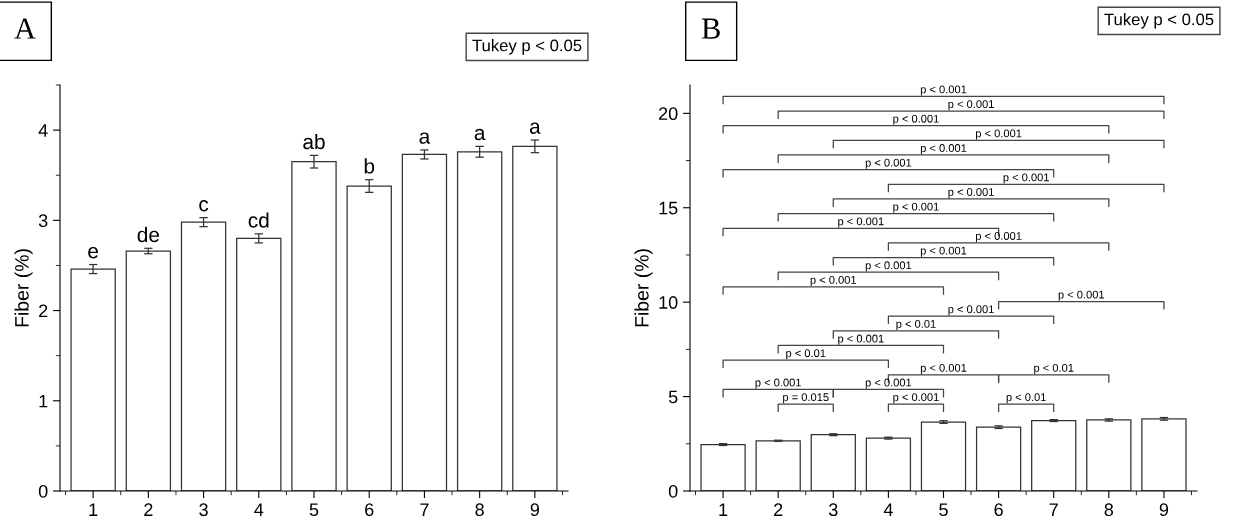 This screenshot has height=521, width=1252. I want to click on y-tick-label: 2, so click(43, 311).